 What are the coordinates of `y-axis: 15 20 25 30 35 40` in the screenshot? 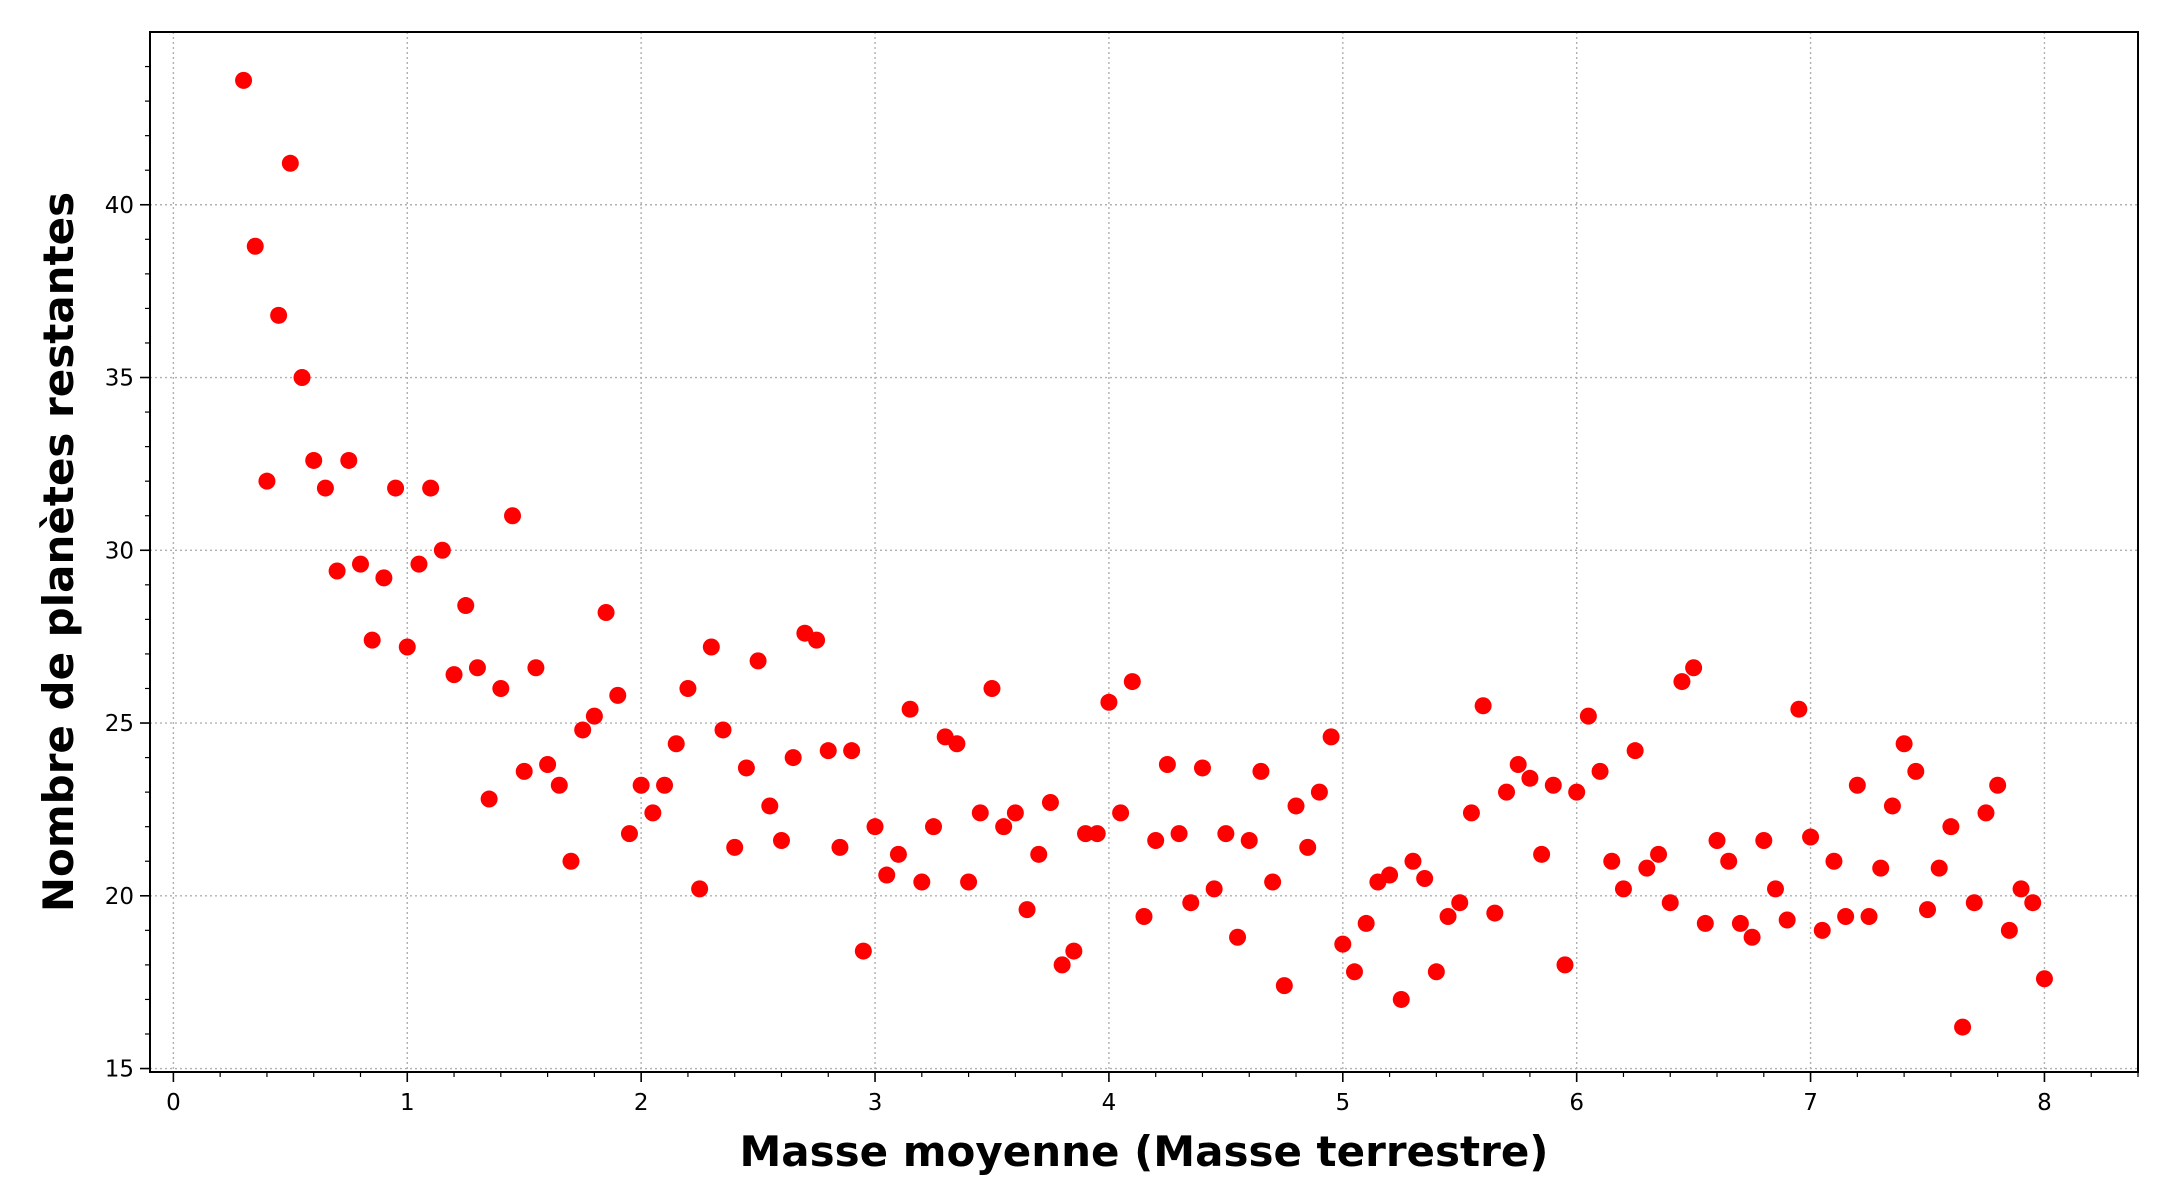 It's located at (127, 638).